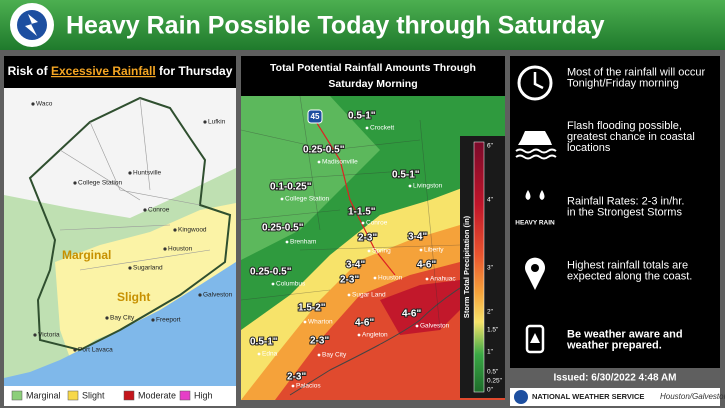  Describe the element at coordinates (538, 81) in the screenshot. I see `clock-hands` at that location.